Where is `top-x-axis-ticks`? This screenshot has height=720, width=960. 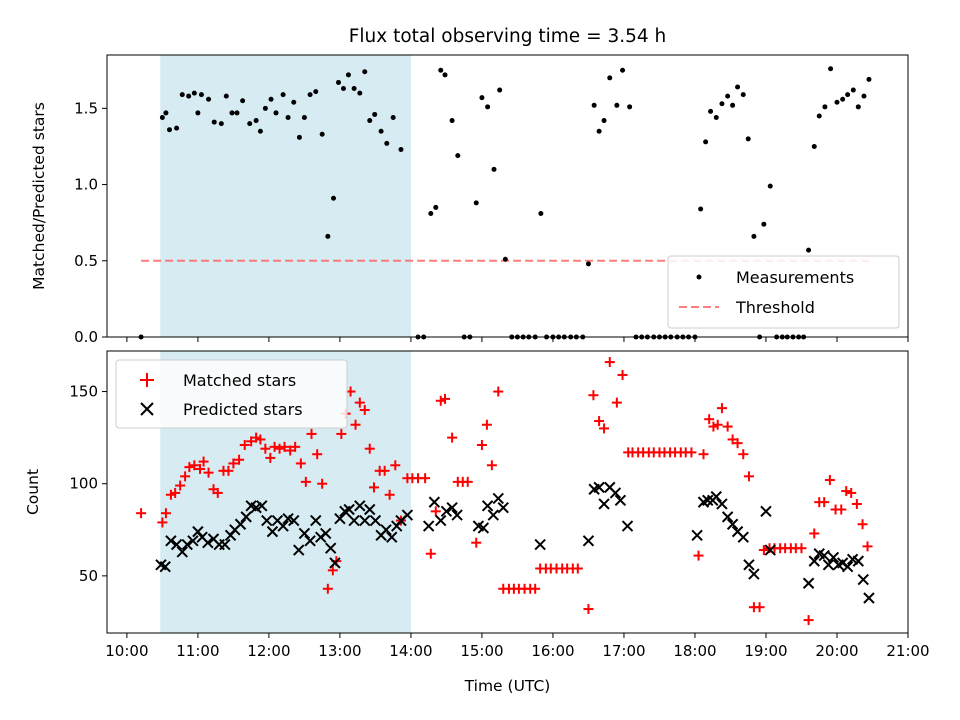
top-x-axis-ticks is located at coordinates (517, 339).